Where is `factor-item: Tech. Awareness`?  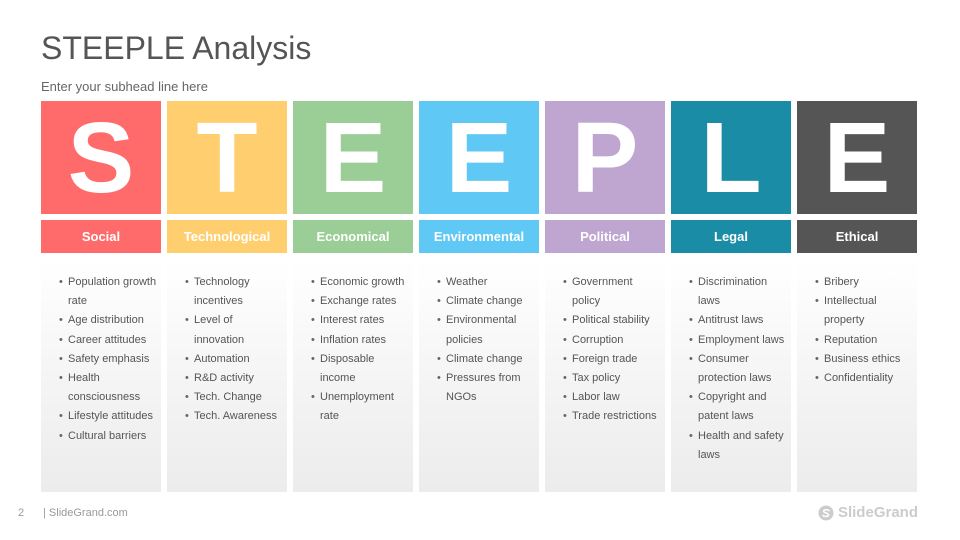
factor-item: Tech. Awareness is located at coordinates (234, 416).